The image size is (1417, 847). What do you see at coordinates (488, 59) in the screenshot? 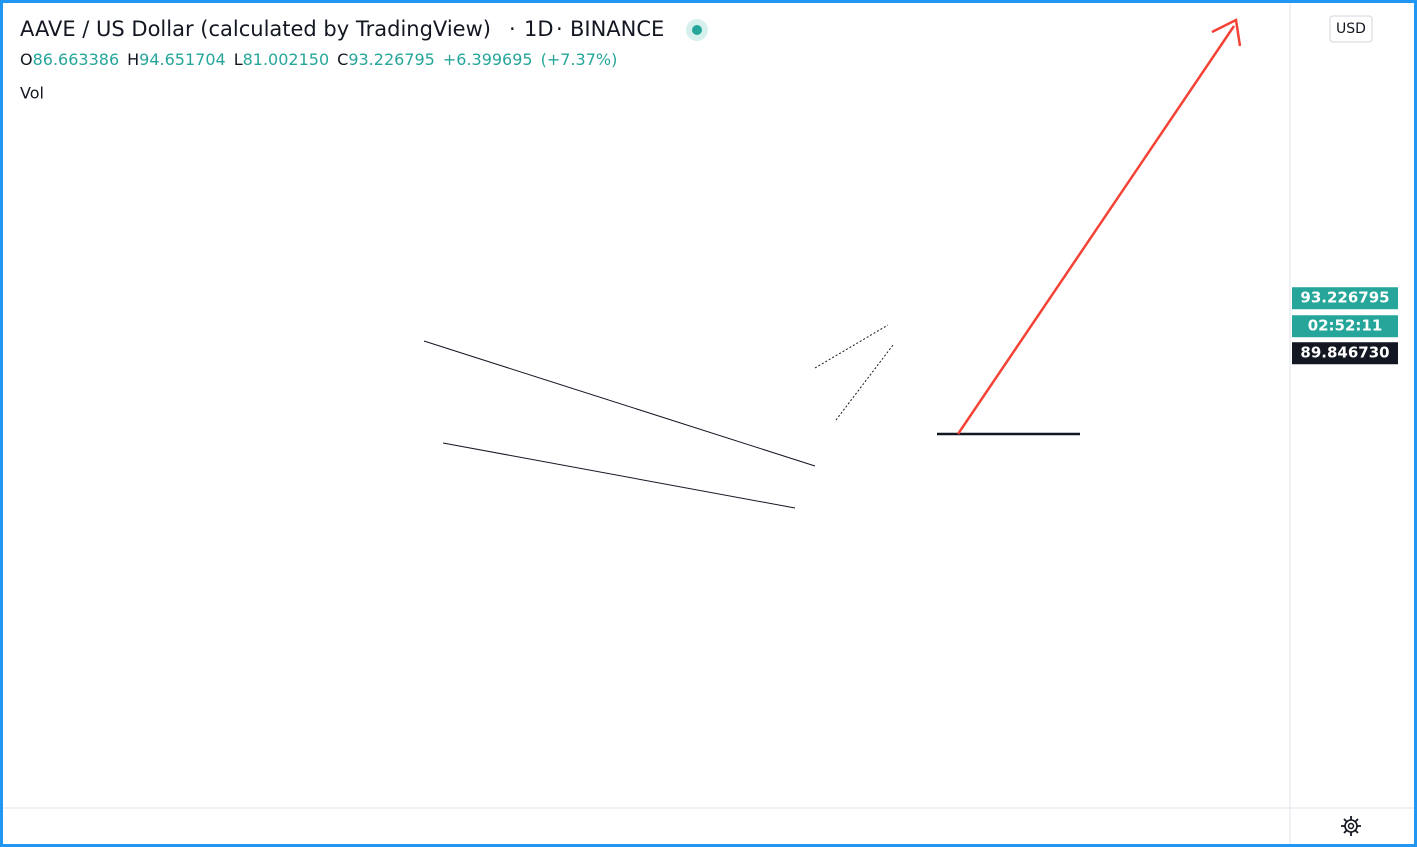
I see `change-value: +6.399695` at bounding box center [488, 59].